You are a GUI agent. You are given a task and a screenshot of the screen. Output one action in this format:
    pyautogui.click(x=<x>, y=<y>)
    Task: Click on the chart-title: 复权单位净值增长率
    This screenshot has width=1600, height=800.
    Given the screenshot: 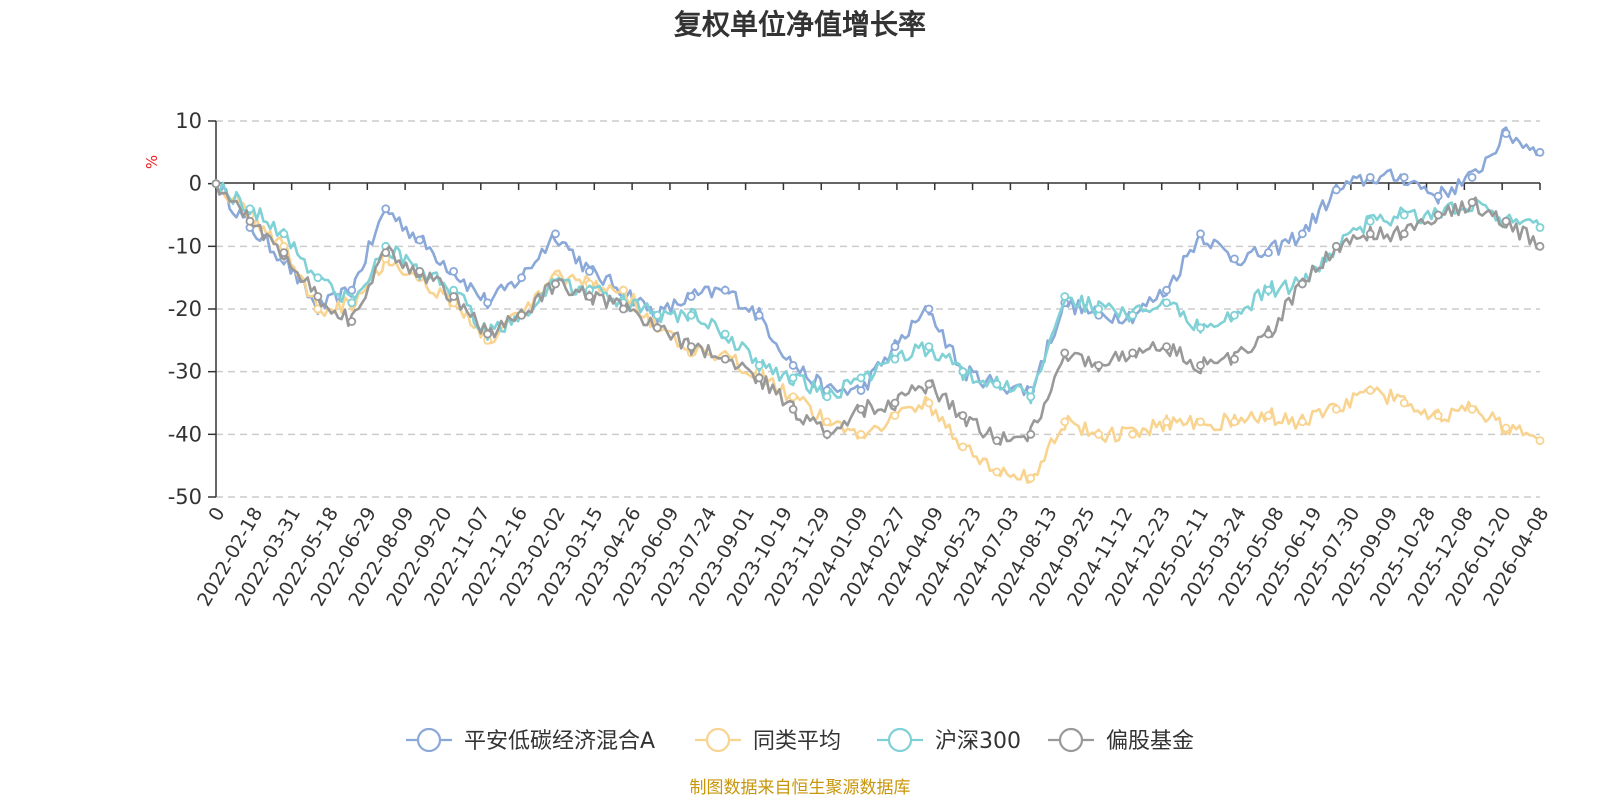 What is the action you would take?
    pyautogui.click(x=800, y=24)
    